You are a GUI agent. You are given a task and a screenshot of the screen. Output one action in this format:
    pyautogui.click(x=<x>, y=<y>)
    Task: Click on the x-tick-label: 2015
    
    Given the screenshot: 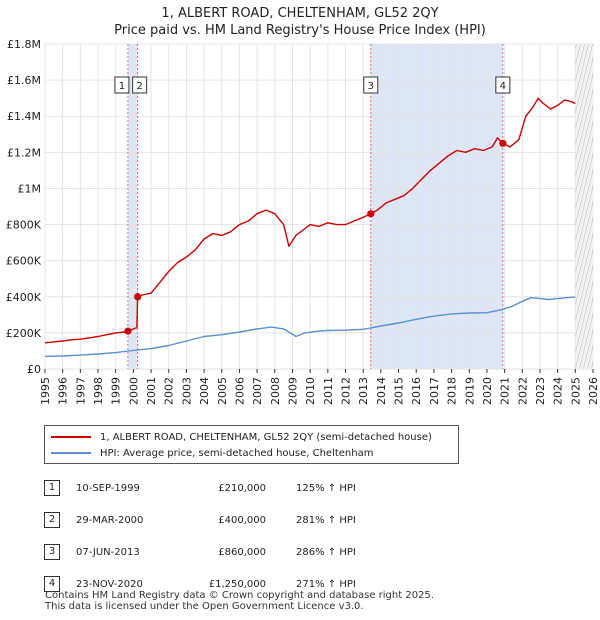 What is the action you would take?
    pyautogui.click(x=399, y=391)
    